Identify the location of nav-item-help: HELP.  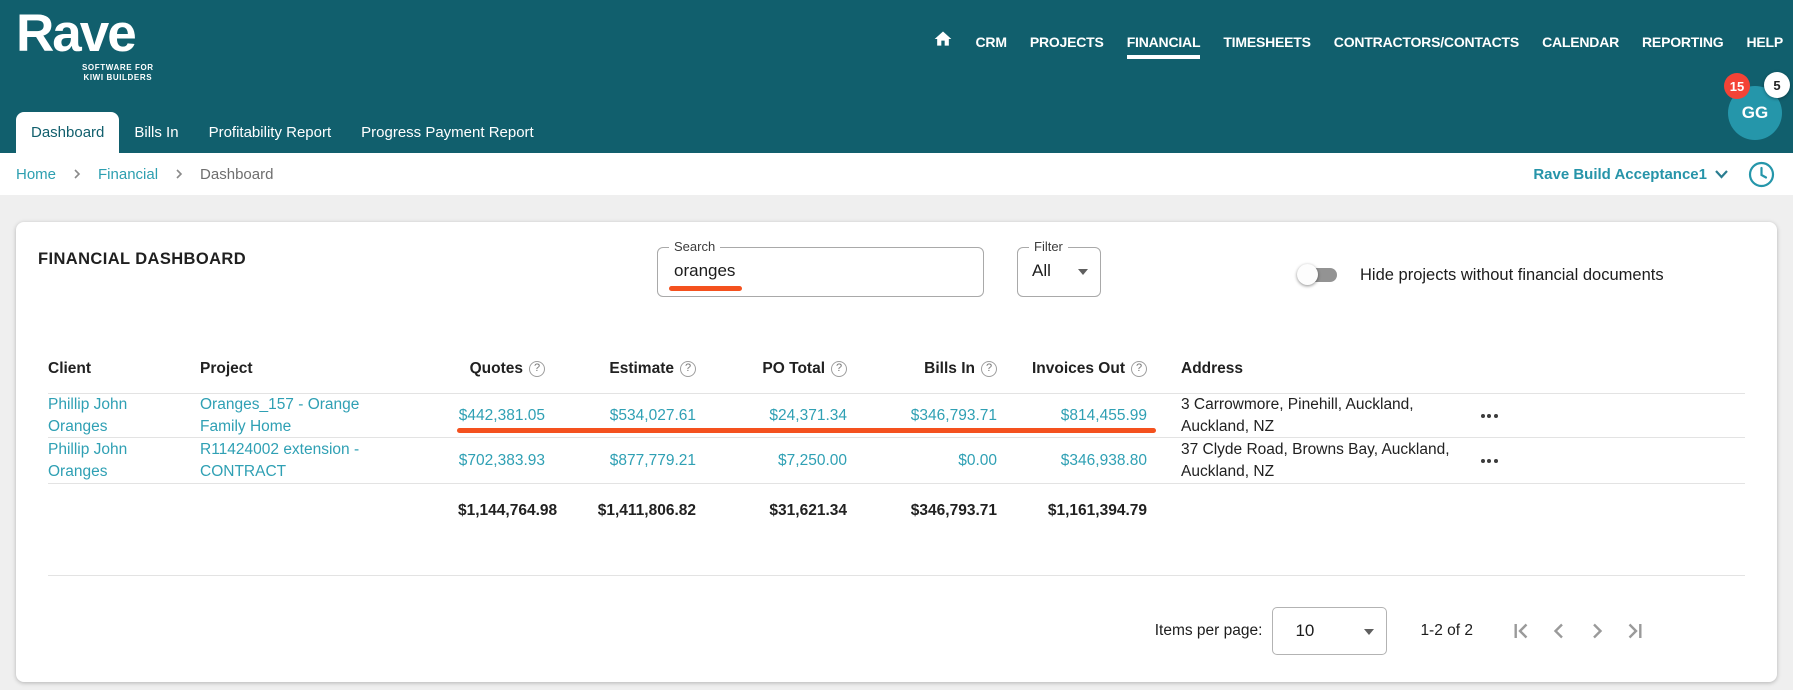
(1764, 41).